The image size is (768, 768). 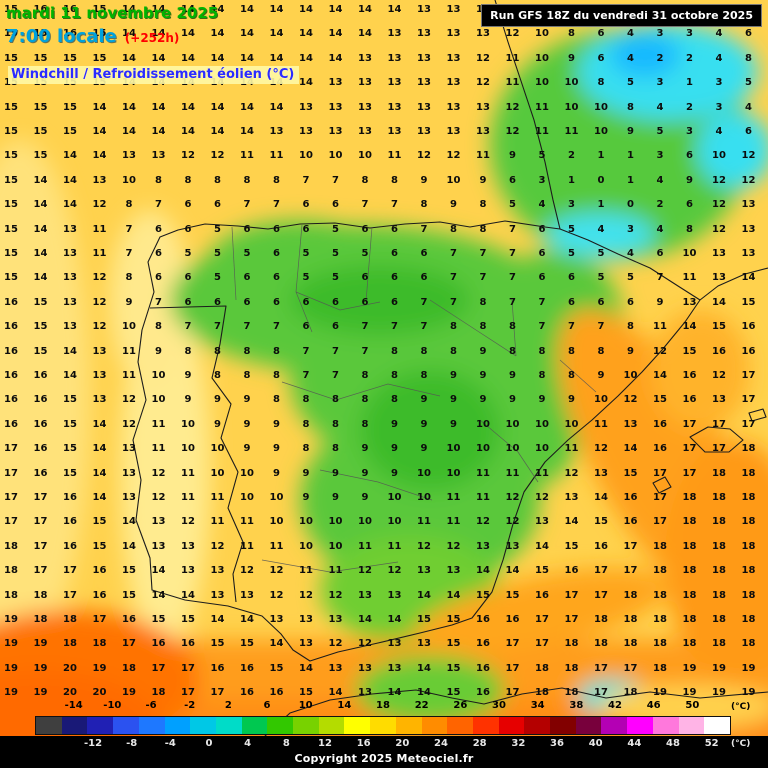 What do you see at coordinates (73, 705) in the screenshot?
I see `colorbar-label-top: -14` at bounding box center [73, 705].